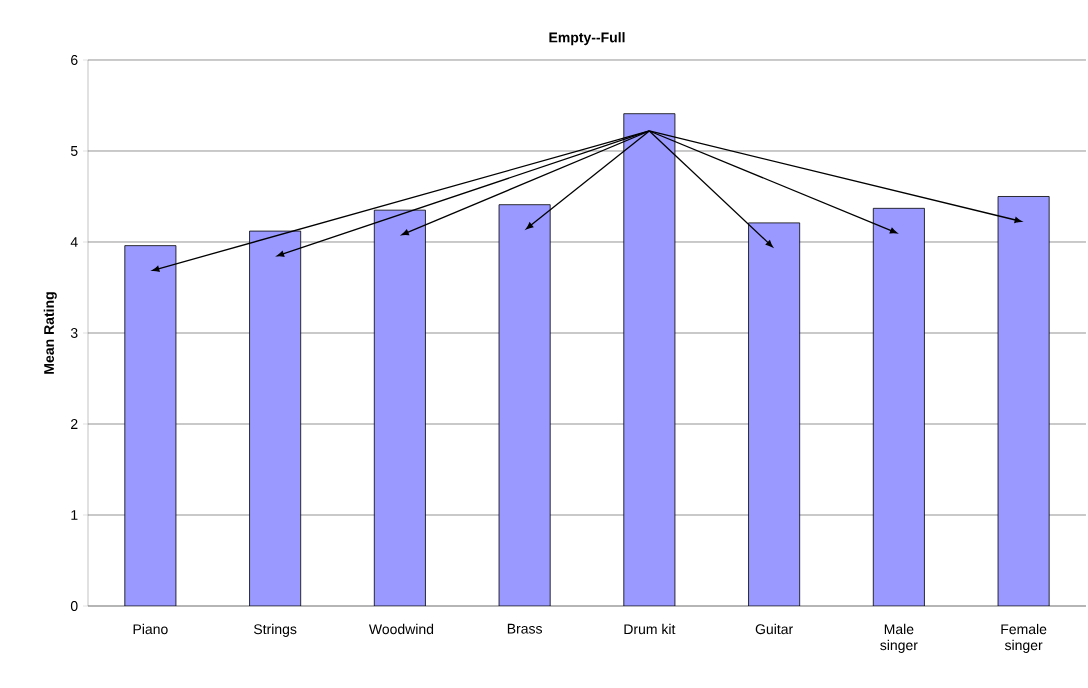  What do you see at coordinates (74, 333) in the screenshot?
I see `y-tick-label: 3` at bounding box center [74, 333].